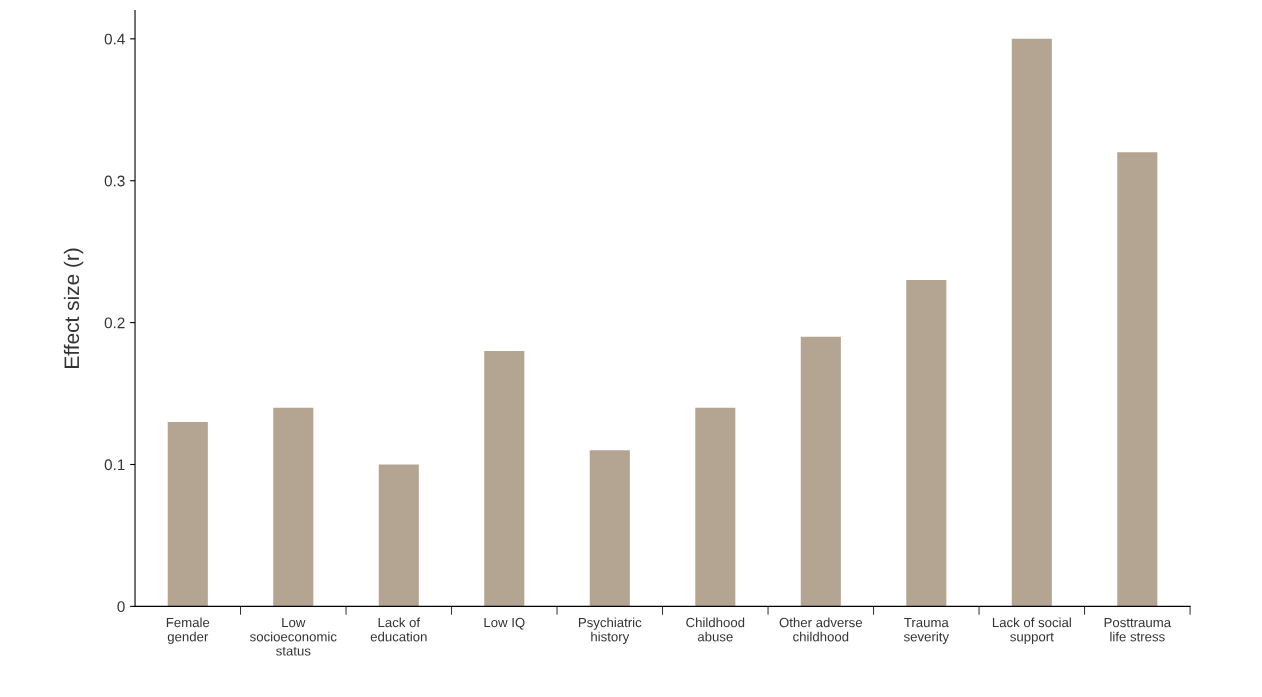 The height and width of the screenshot is (697, 1262). What do you see at coordinates (121, 607) in the screenshot?
I see `y-tick-label: 0` at bounding box center [121, 607].